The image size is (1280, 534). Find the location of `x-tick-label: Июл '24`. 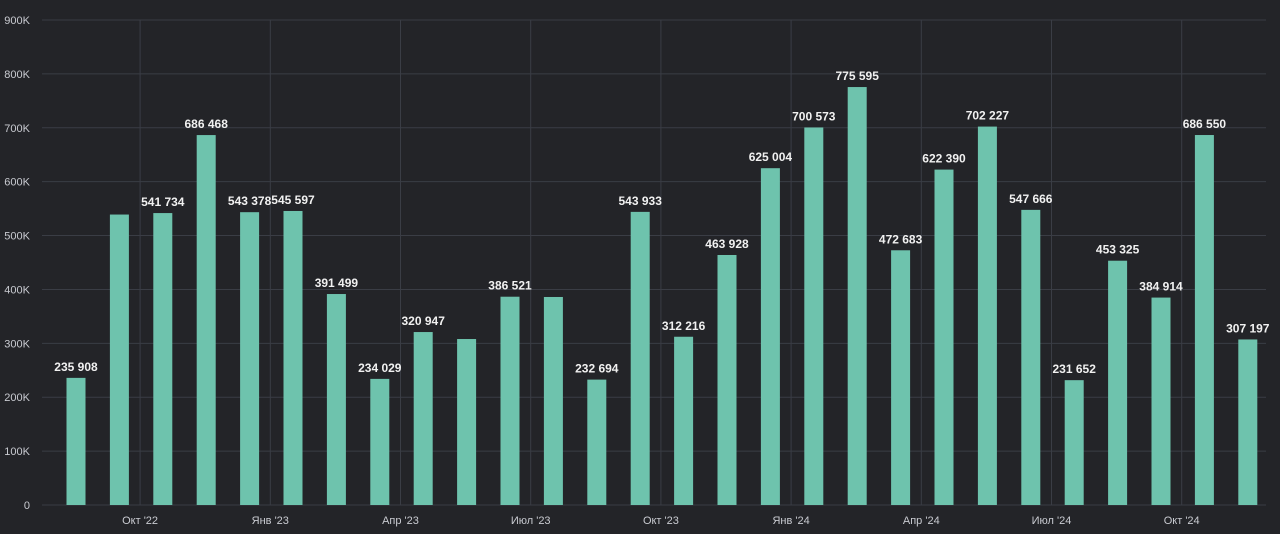

x-tick-label: Июл '24 is located at coordinates (1052, 521).